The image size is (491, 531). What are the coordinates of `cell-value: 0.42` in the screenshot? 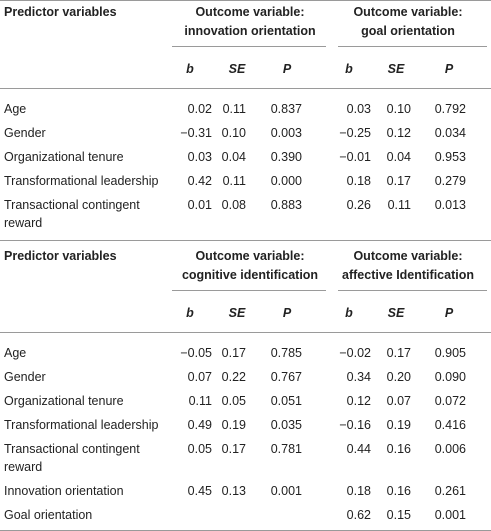 It's located at (199, 181).